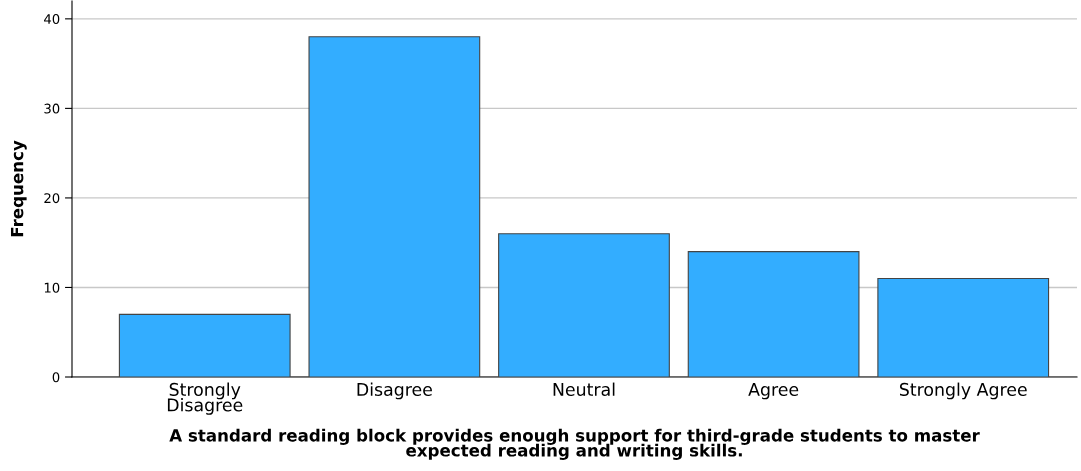  Describe the element at coordinates (205, 398) in the screenshot. I see `x-tick-label: Strongly Disagree` at that location.